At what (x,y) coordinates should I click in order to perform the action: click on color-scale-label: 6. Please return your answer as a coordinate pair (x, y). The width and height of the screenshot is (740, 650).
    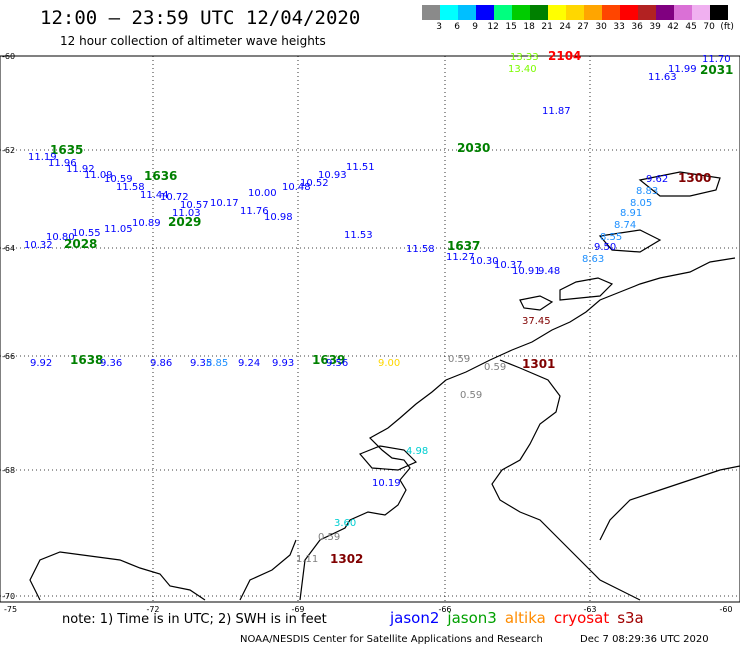
    Looking at the image, I should click on (457, 27).